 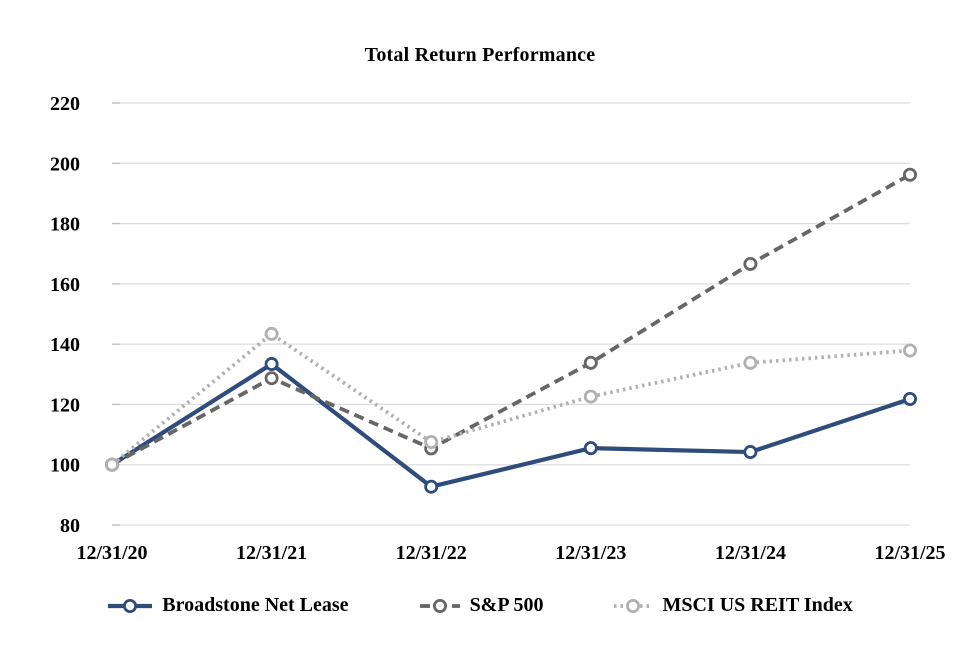 What do you see at coordinates (750, 553) in the screenshot?
I see `x-axis-tick-label: 12/31/24` at bounding box center [750, 553].